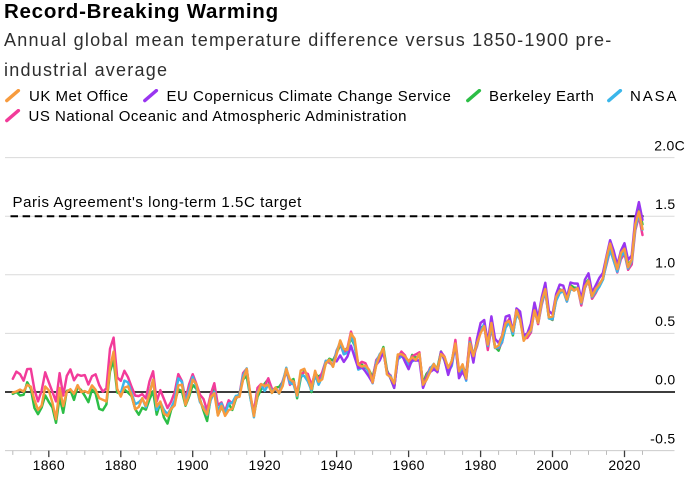 The width and height of the screenshot is (690, 485). What do you see at coordinates (480, 465) in the screenshot?
I see `svg-text: 1980` at bounding box center [480, 465].